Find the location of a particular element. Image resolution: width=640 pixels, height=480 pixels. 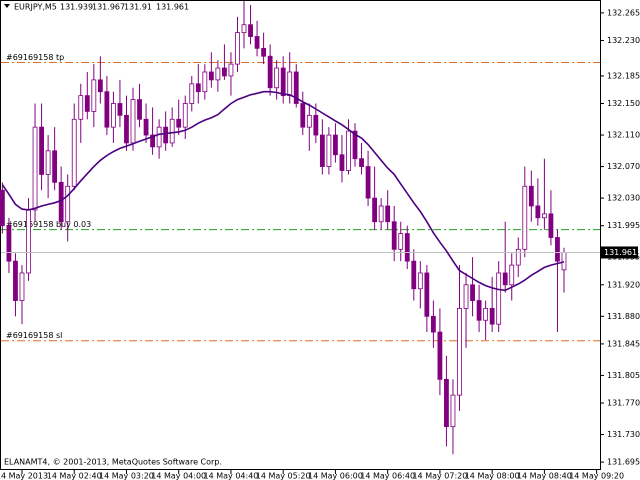

x-tick-label: 14 May 08:00 is located at coordinates (492, 476).